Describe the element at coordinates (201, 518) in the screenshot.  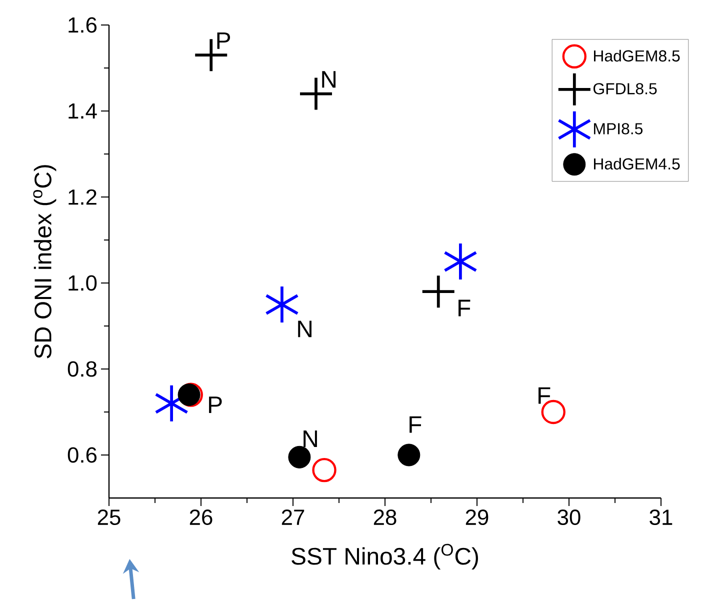
I see `x-tick-label: 26` at that location.